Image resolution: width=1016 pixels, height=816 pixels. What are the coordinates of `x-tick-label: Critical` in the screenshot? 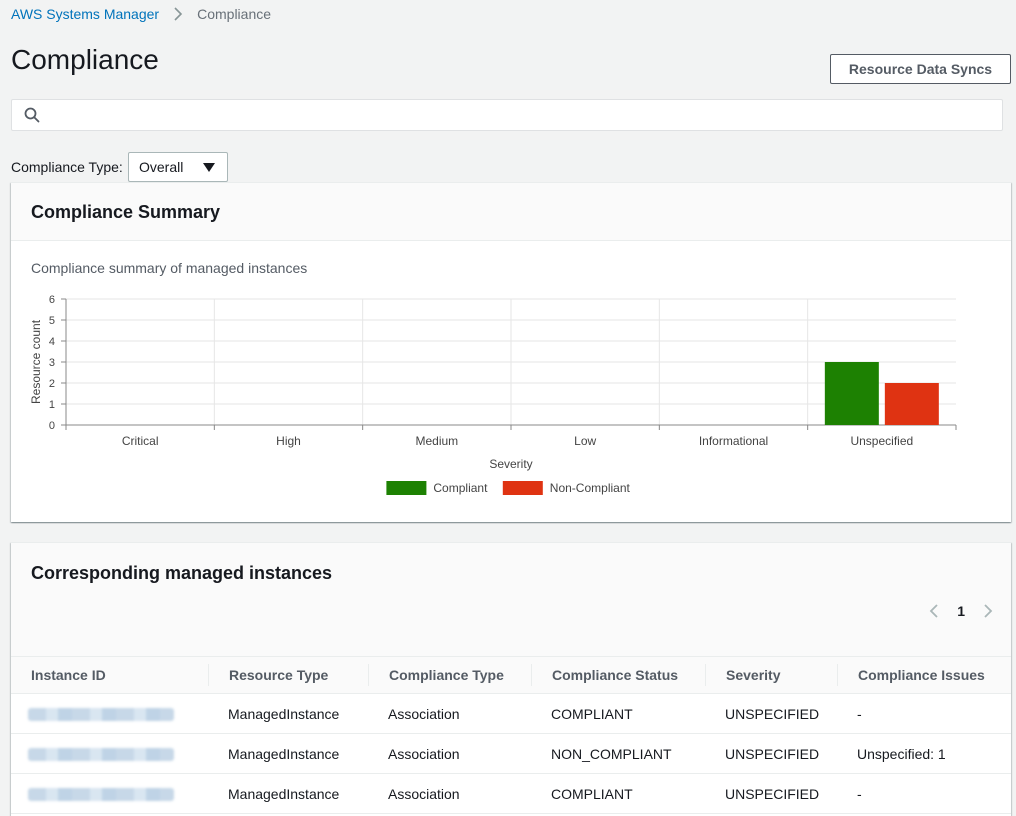 It's located at (140, 441).